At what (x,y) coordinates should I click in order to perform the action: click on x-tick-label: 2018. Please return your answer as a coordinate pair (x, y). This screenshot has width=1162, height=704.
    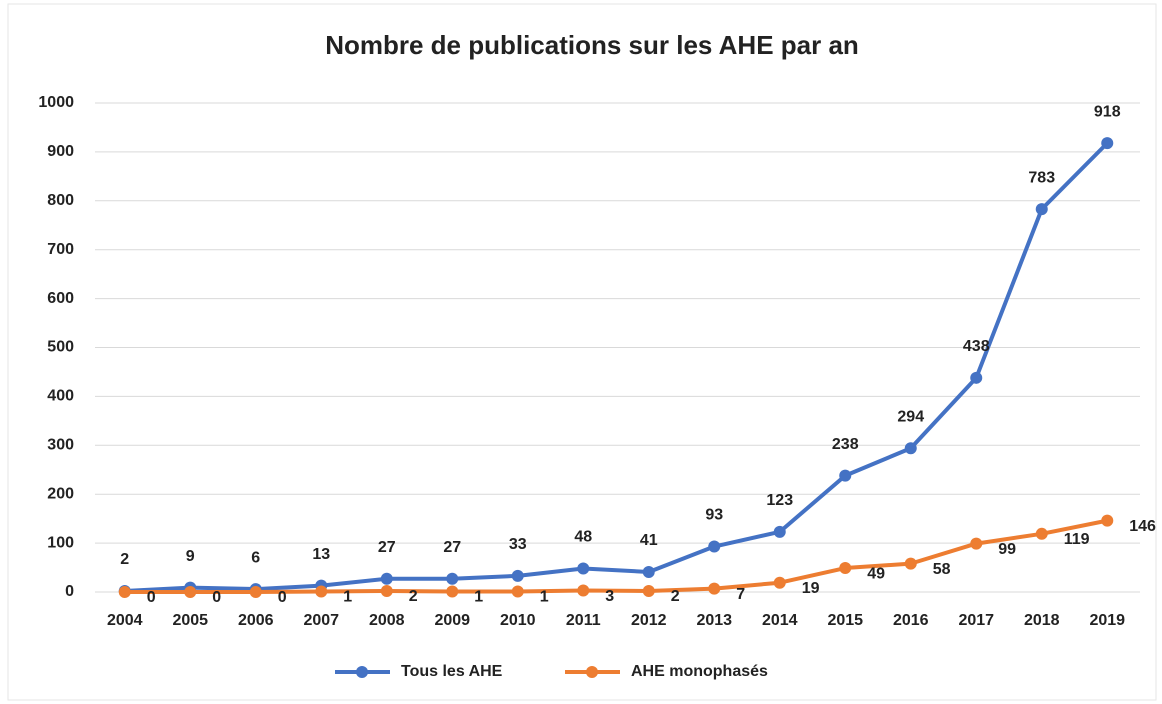
    Looking at the image, I should click on (1042, 620).